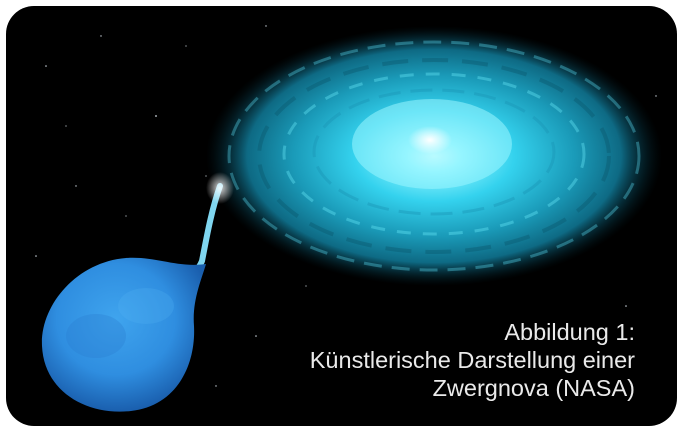 The height and width of the screenshot is (432, 683). I want to click on donor-star, so click(123, 334).